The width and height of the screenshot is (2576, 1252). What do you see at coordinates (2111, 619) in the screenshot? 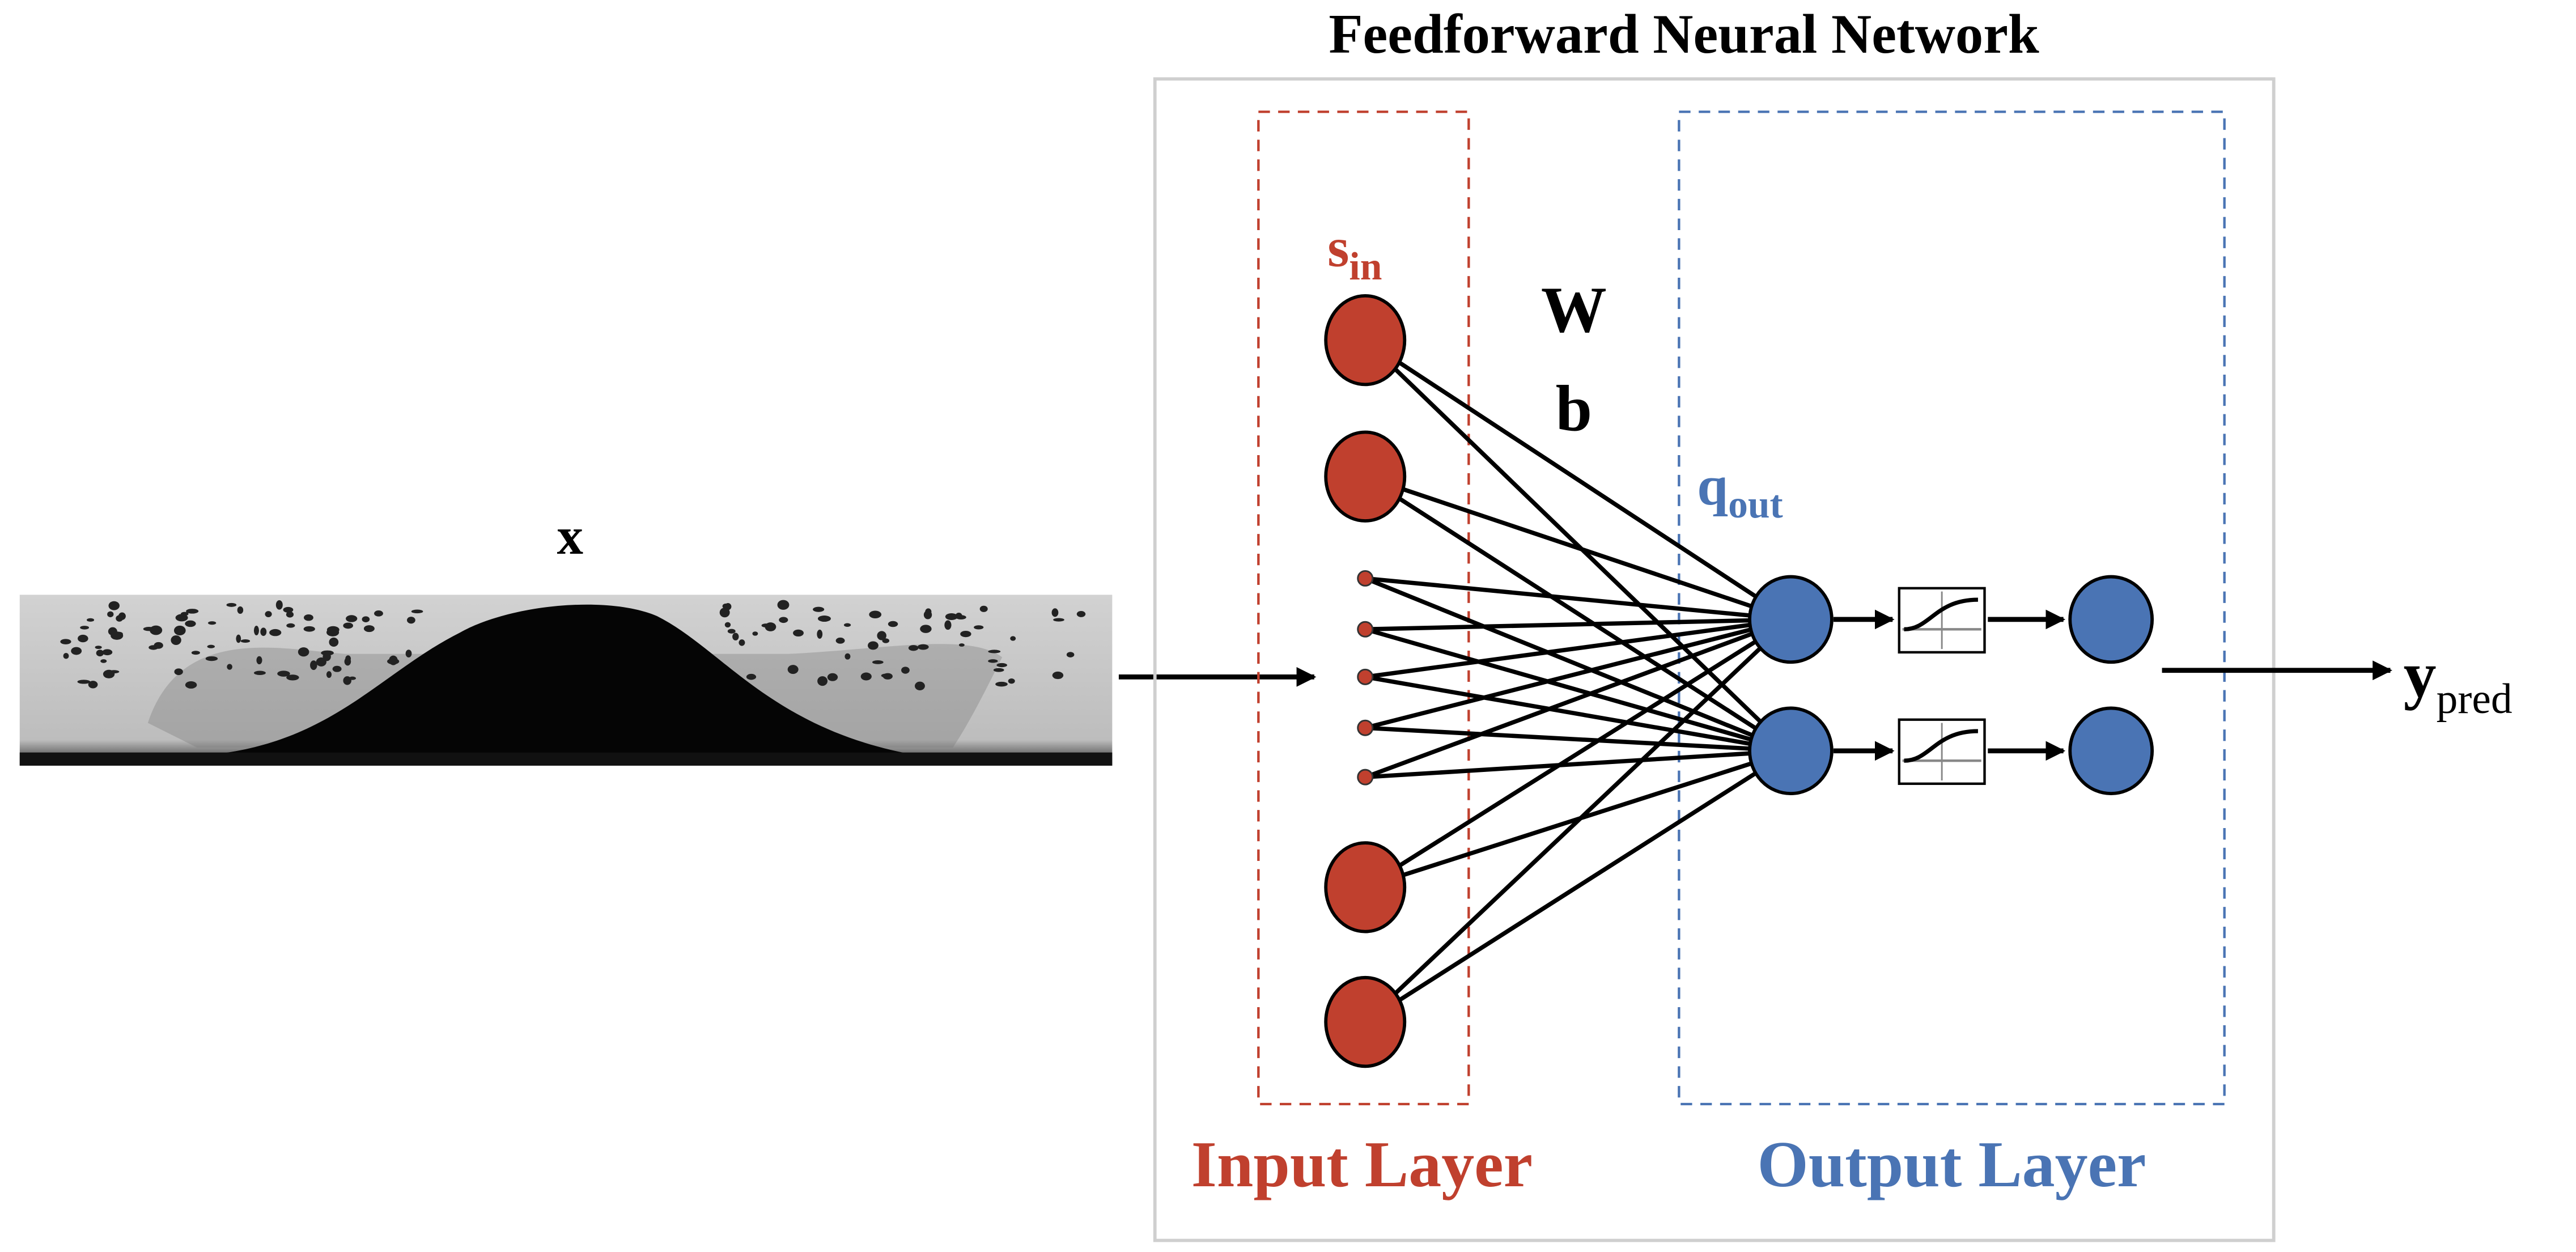
I see `prediction-node` at bounding box center [2111, 619].